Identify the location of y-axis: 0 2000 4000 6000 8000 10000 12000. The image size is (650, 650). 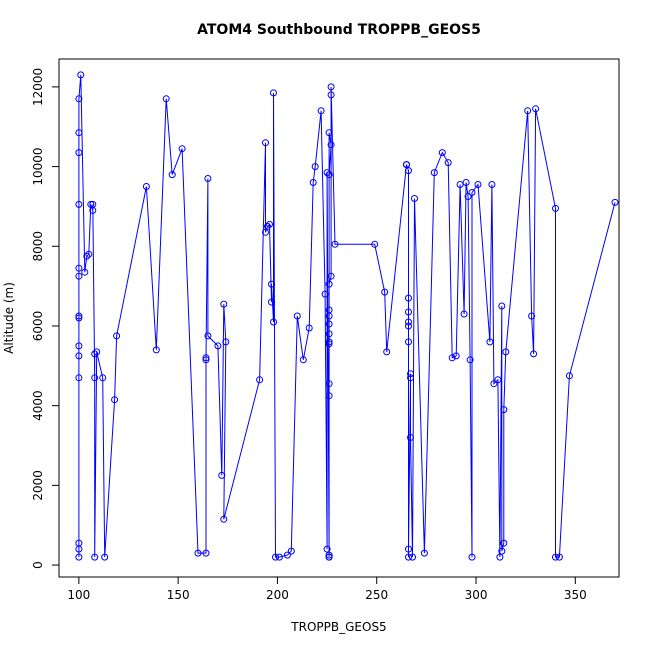
(45, 318).